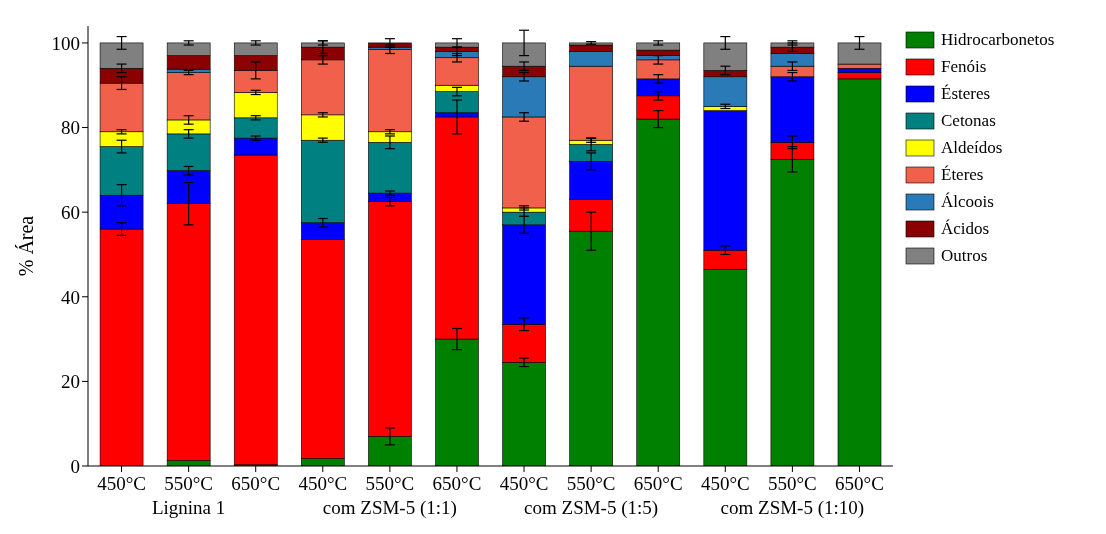 The height and width of the screenshot is (534, 1106). Describe the element at coordinates (26, 246) in the screenshot. I see `y-axis-title: % Área` at that location.